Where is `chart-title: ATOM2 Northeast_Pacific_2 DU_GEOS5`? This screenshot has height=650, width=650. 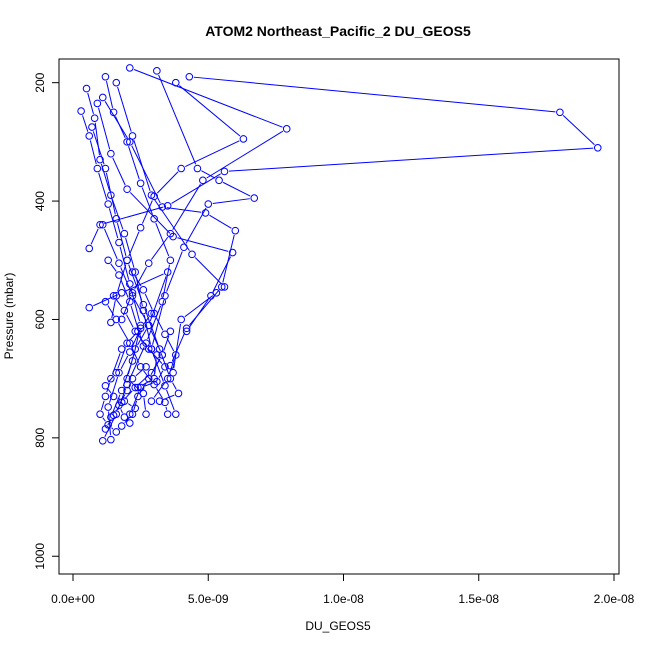
chart-title: ATOM2 Northeast_Pacific_2 DU_GEOS5 is located at coordinates (338, 31).